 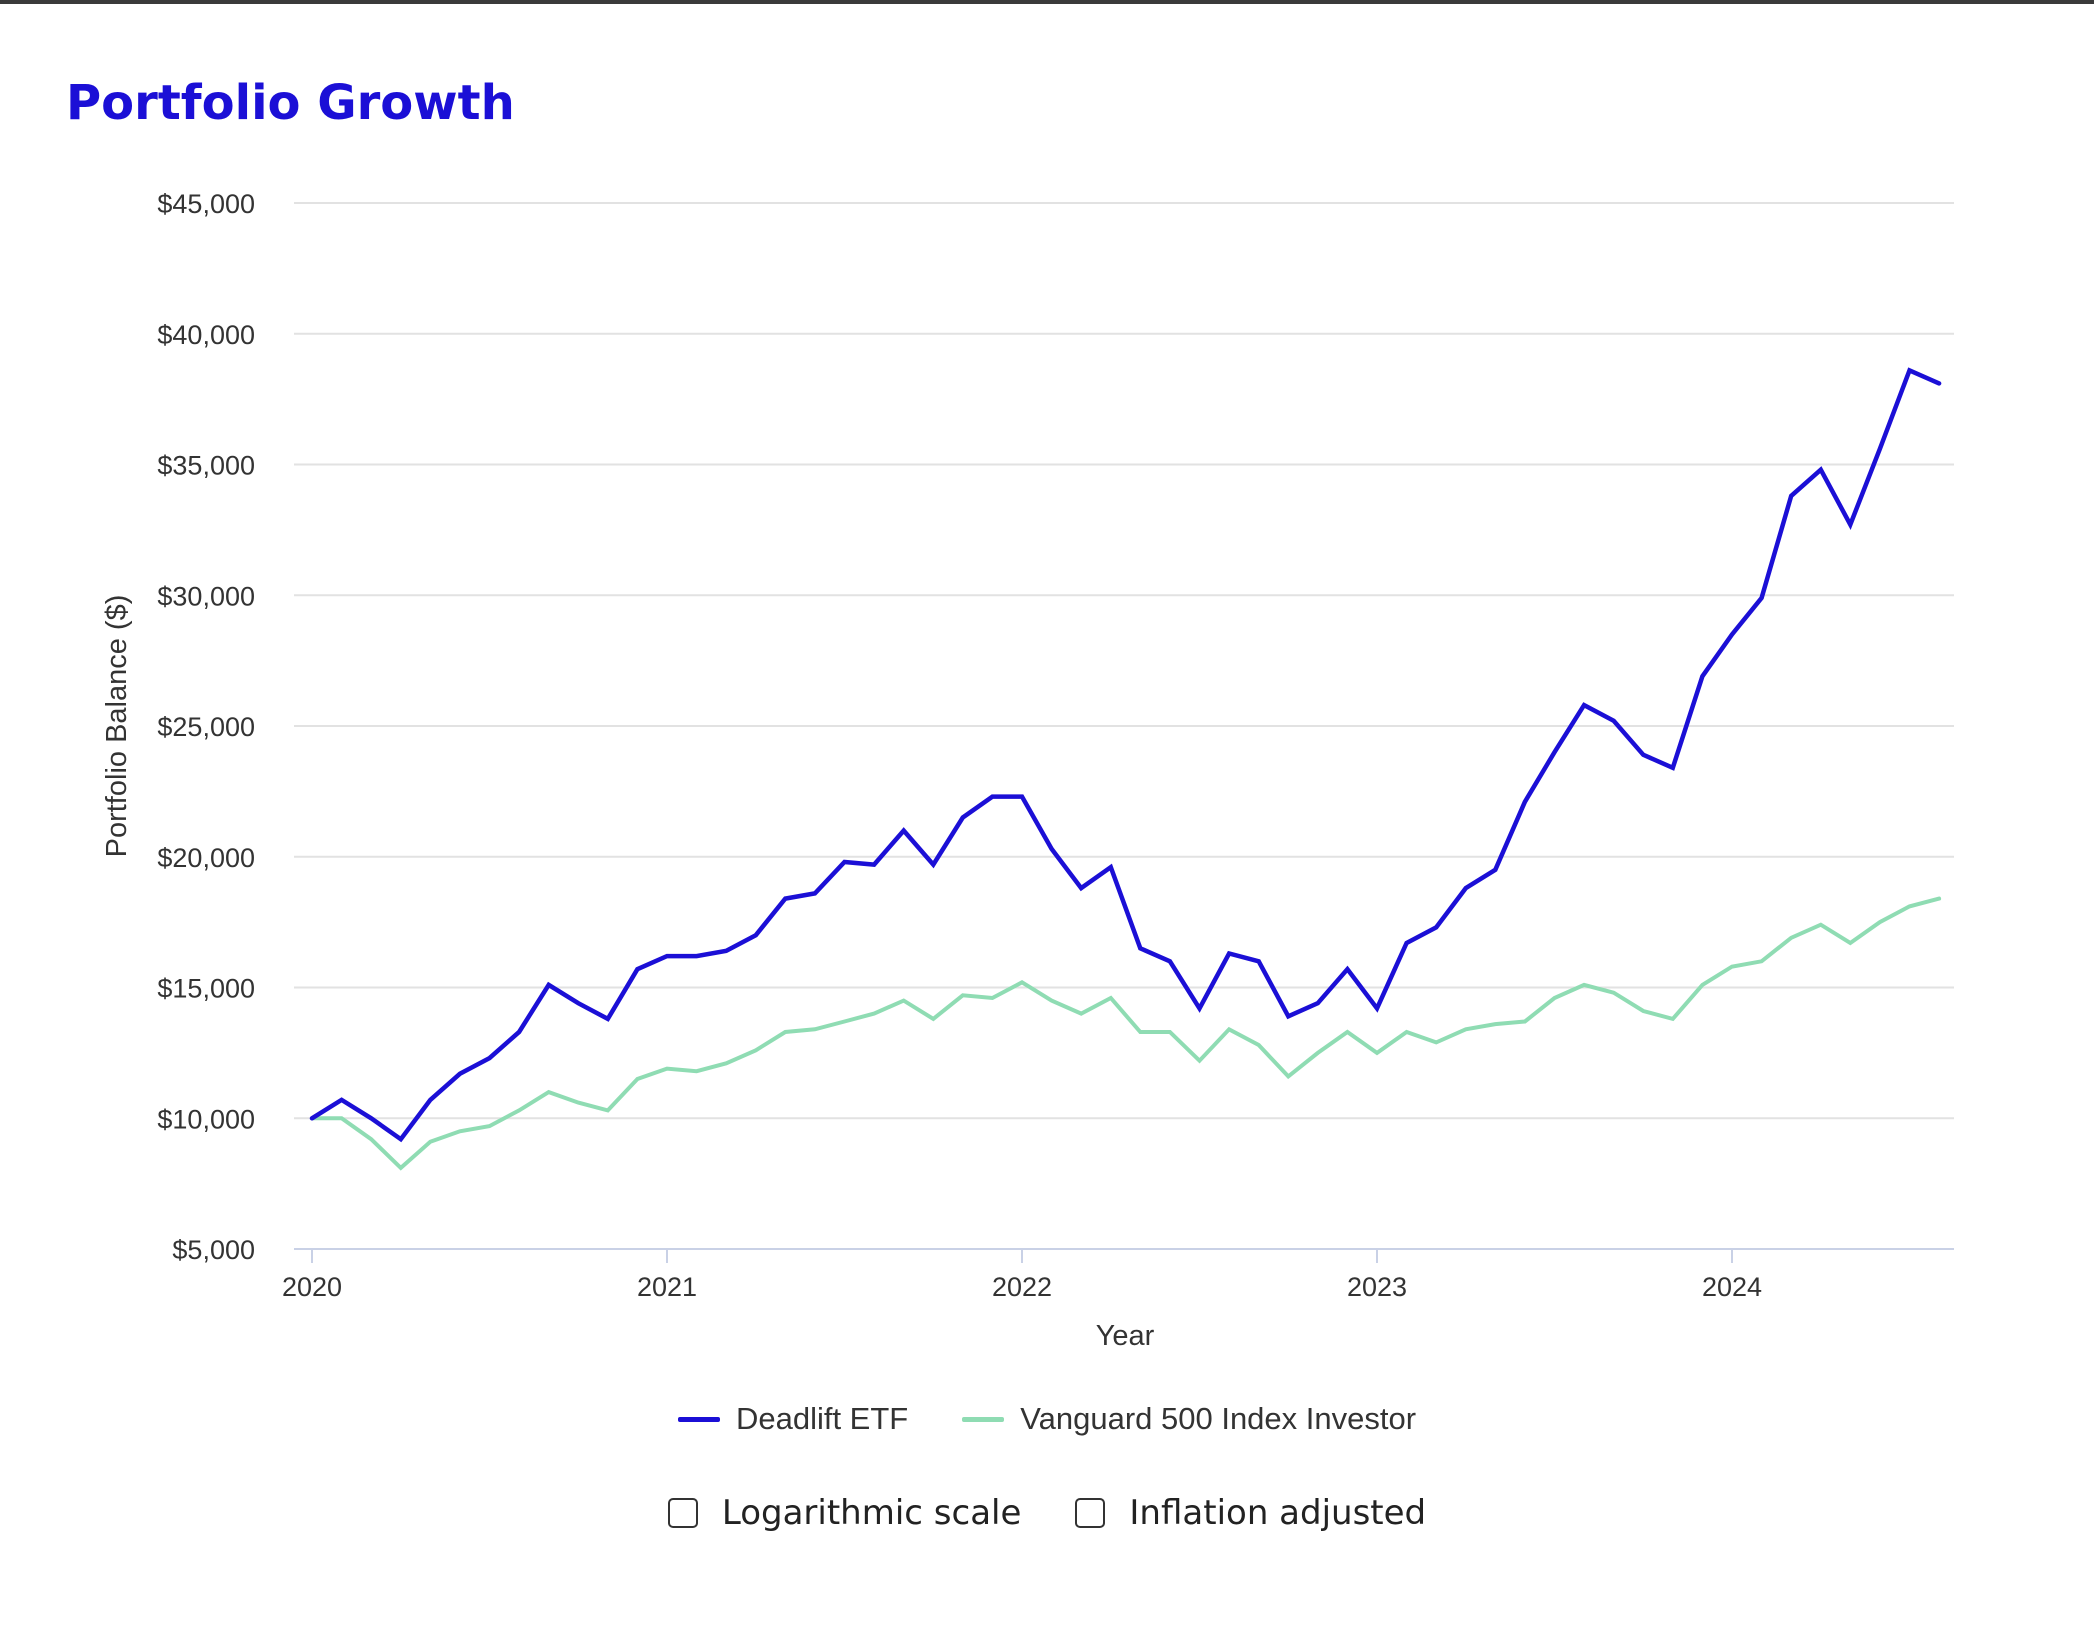 What do you see at coordinates (1377, 1287) in the screenshot?
I see `x-tick-label: 2023` at bounding box center [1377, 1287].